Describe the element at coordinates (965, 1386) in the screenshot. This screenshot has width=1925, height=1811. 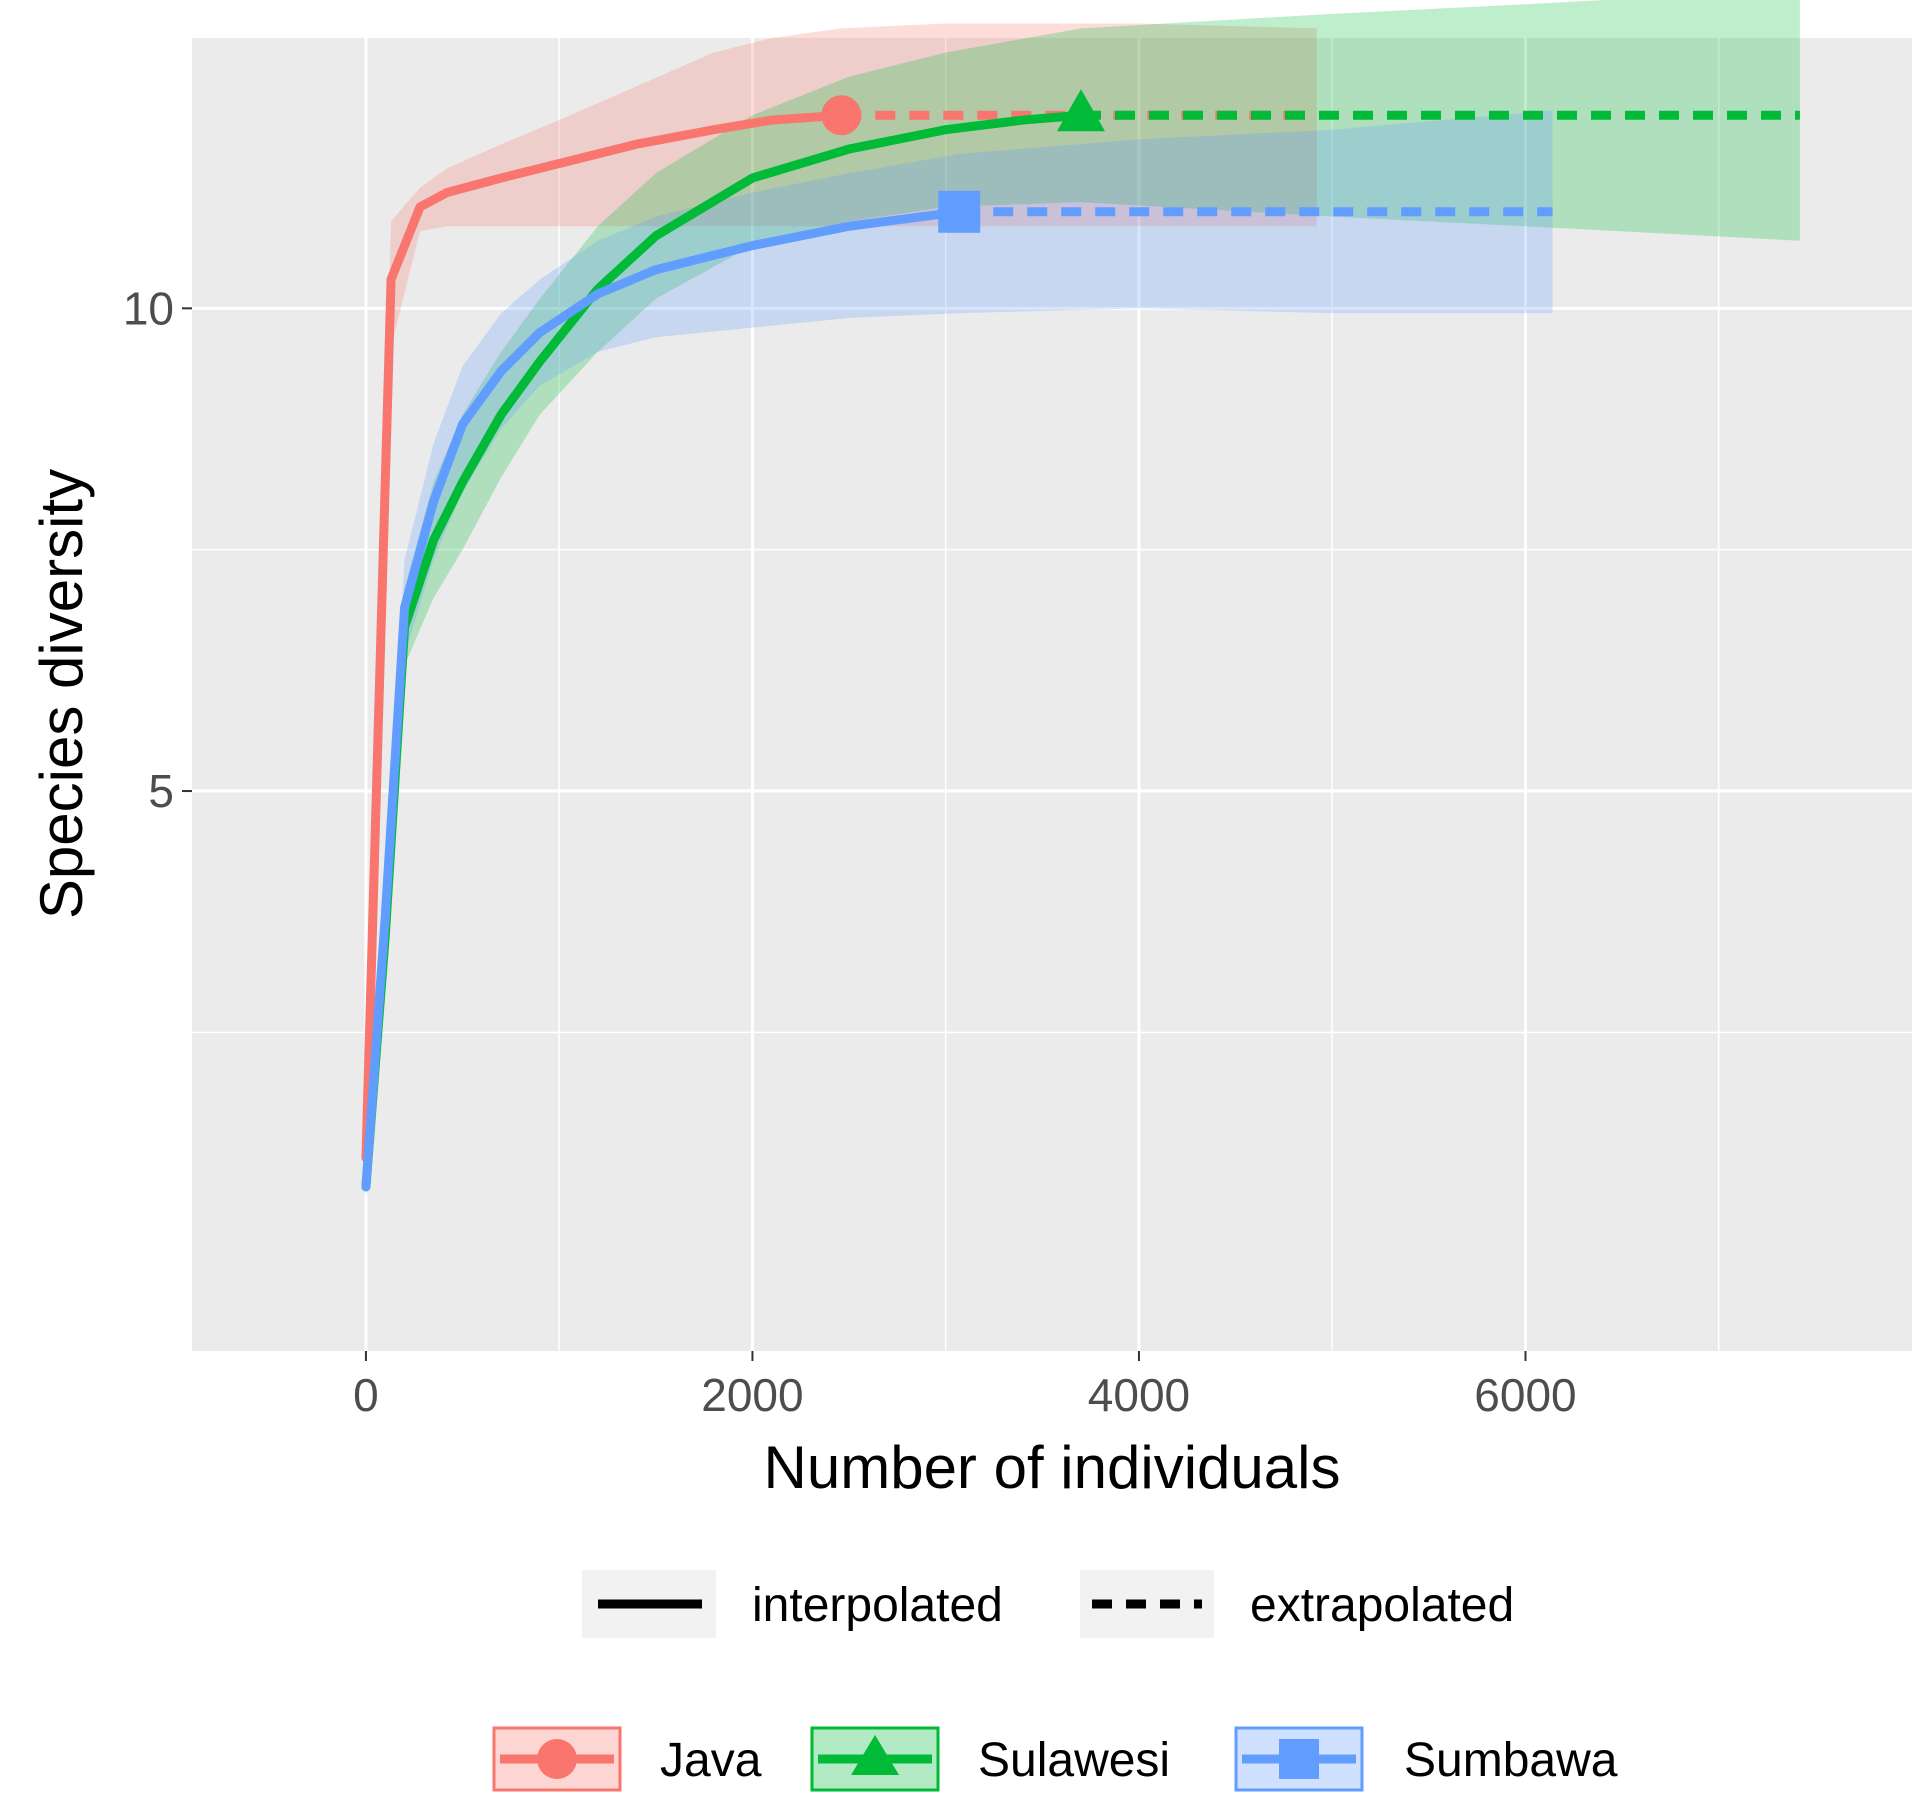
I see `x-axis-ticks: 0 2000 4000 6000` at that location.